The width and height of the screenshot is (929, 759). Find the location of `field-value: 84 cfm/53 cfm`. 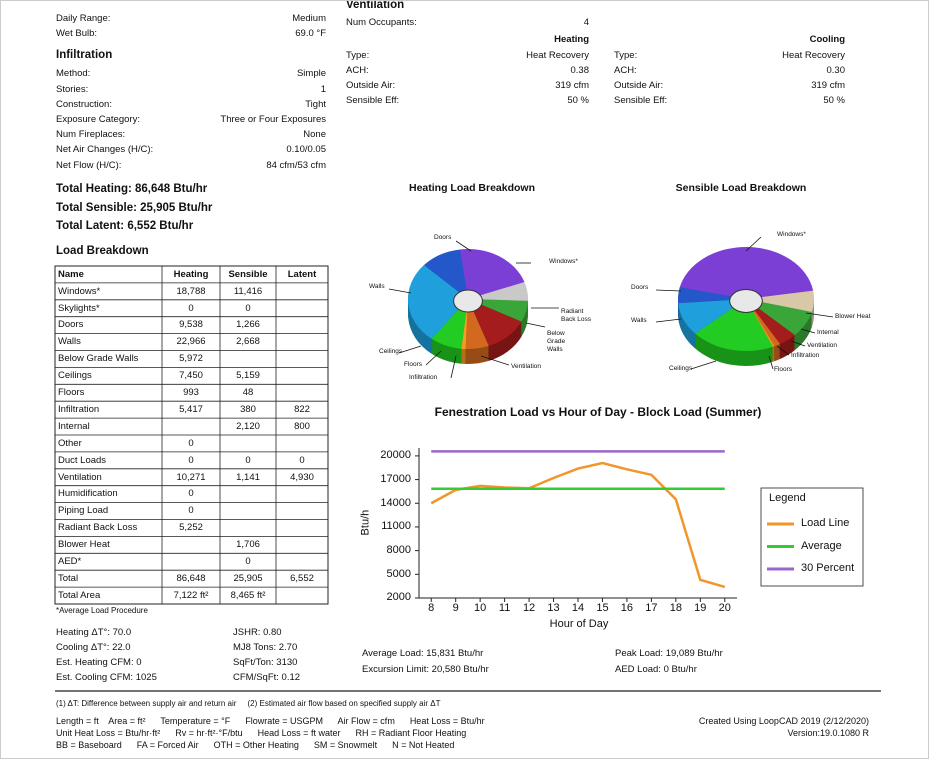

field-value: 84 cfm/53 cfm is located at coordinates (296, 165).